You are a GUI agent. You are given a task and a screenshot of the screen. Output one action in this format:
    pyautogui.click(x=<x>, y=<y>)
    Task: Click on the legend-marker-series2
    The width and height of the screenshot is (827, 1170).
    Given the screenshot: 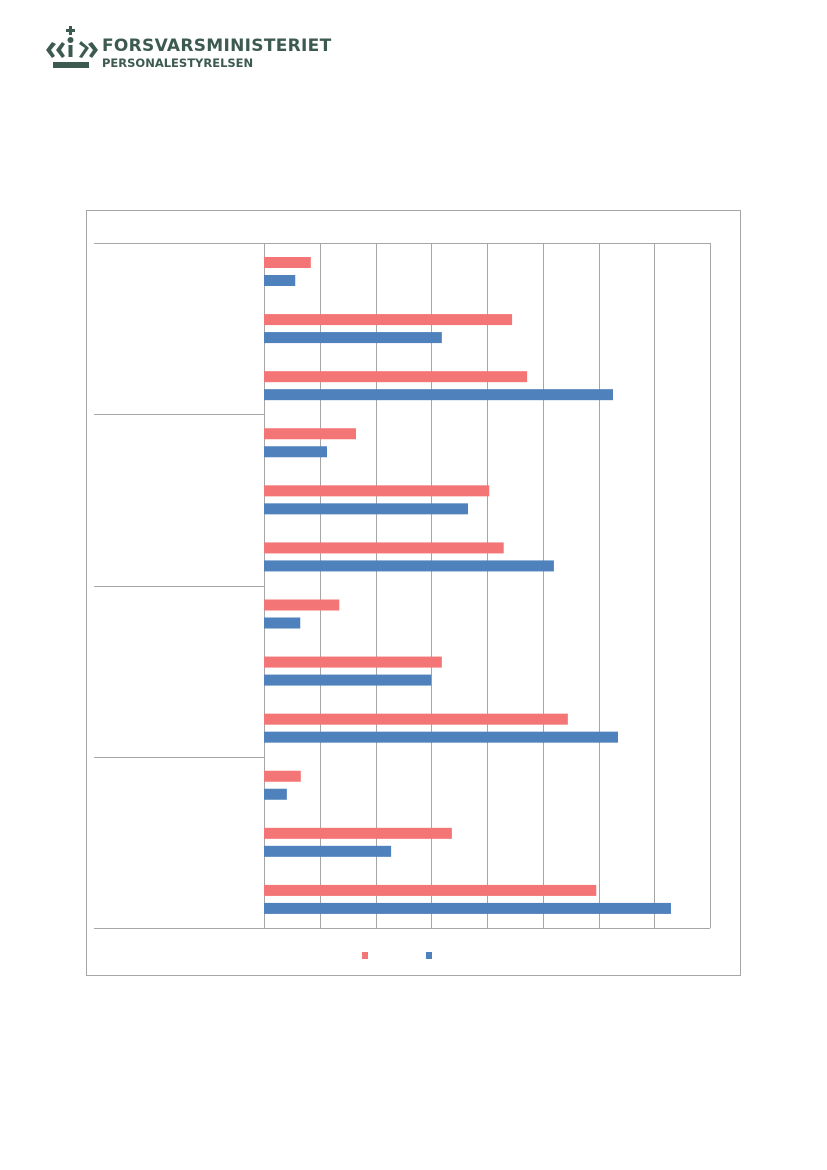 What is the action you would take?
    pyautogui.click(x=429, y=955)
    